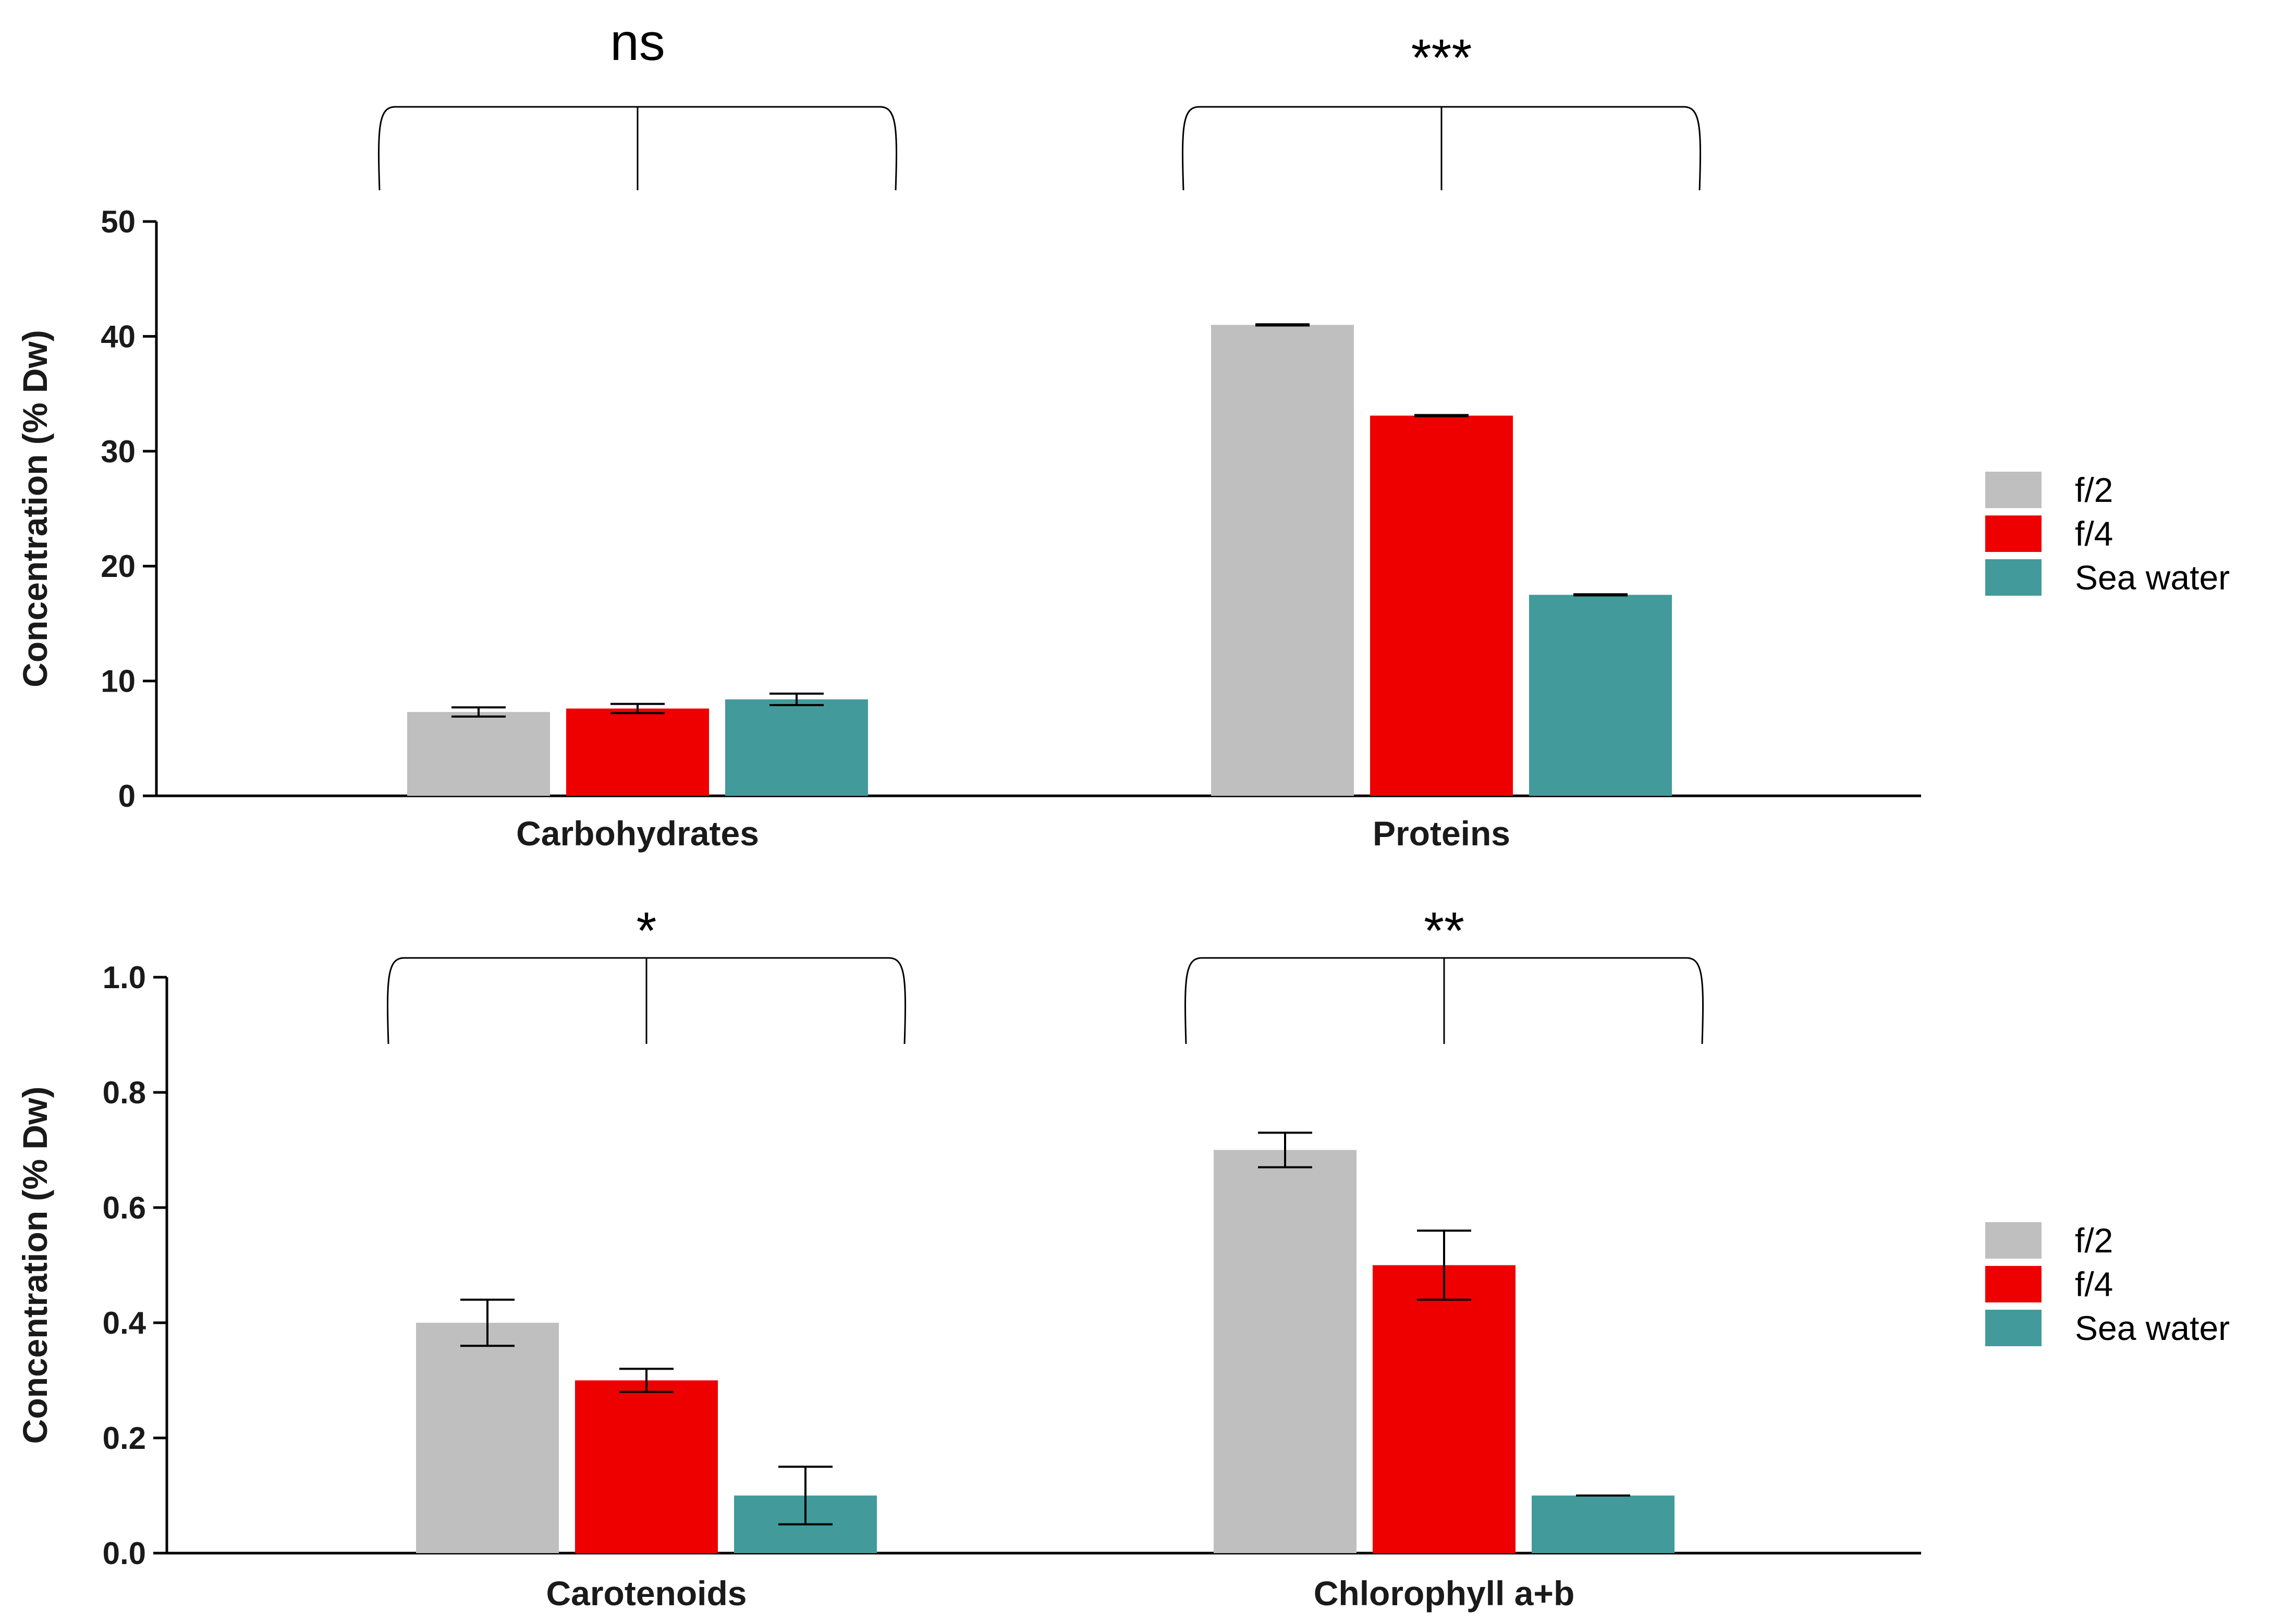 The height and width of the screenshot is (1624, 2273). What do you see at coordinates (638, 42) in the screenshot?
I see `significance-label: ns` at bounding box center [638, 42].